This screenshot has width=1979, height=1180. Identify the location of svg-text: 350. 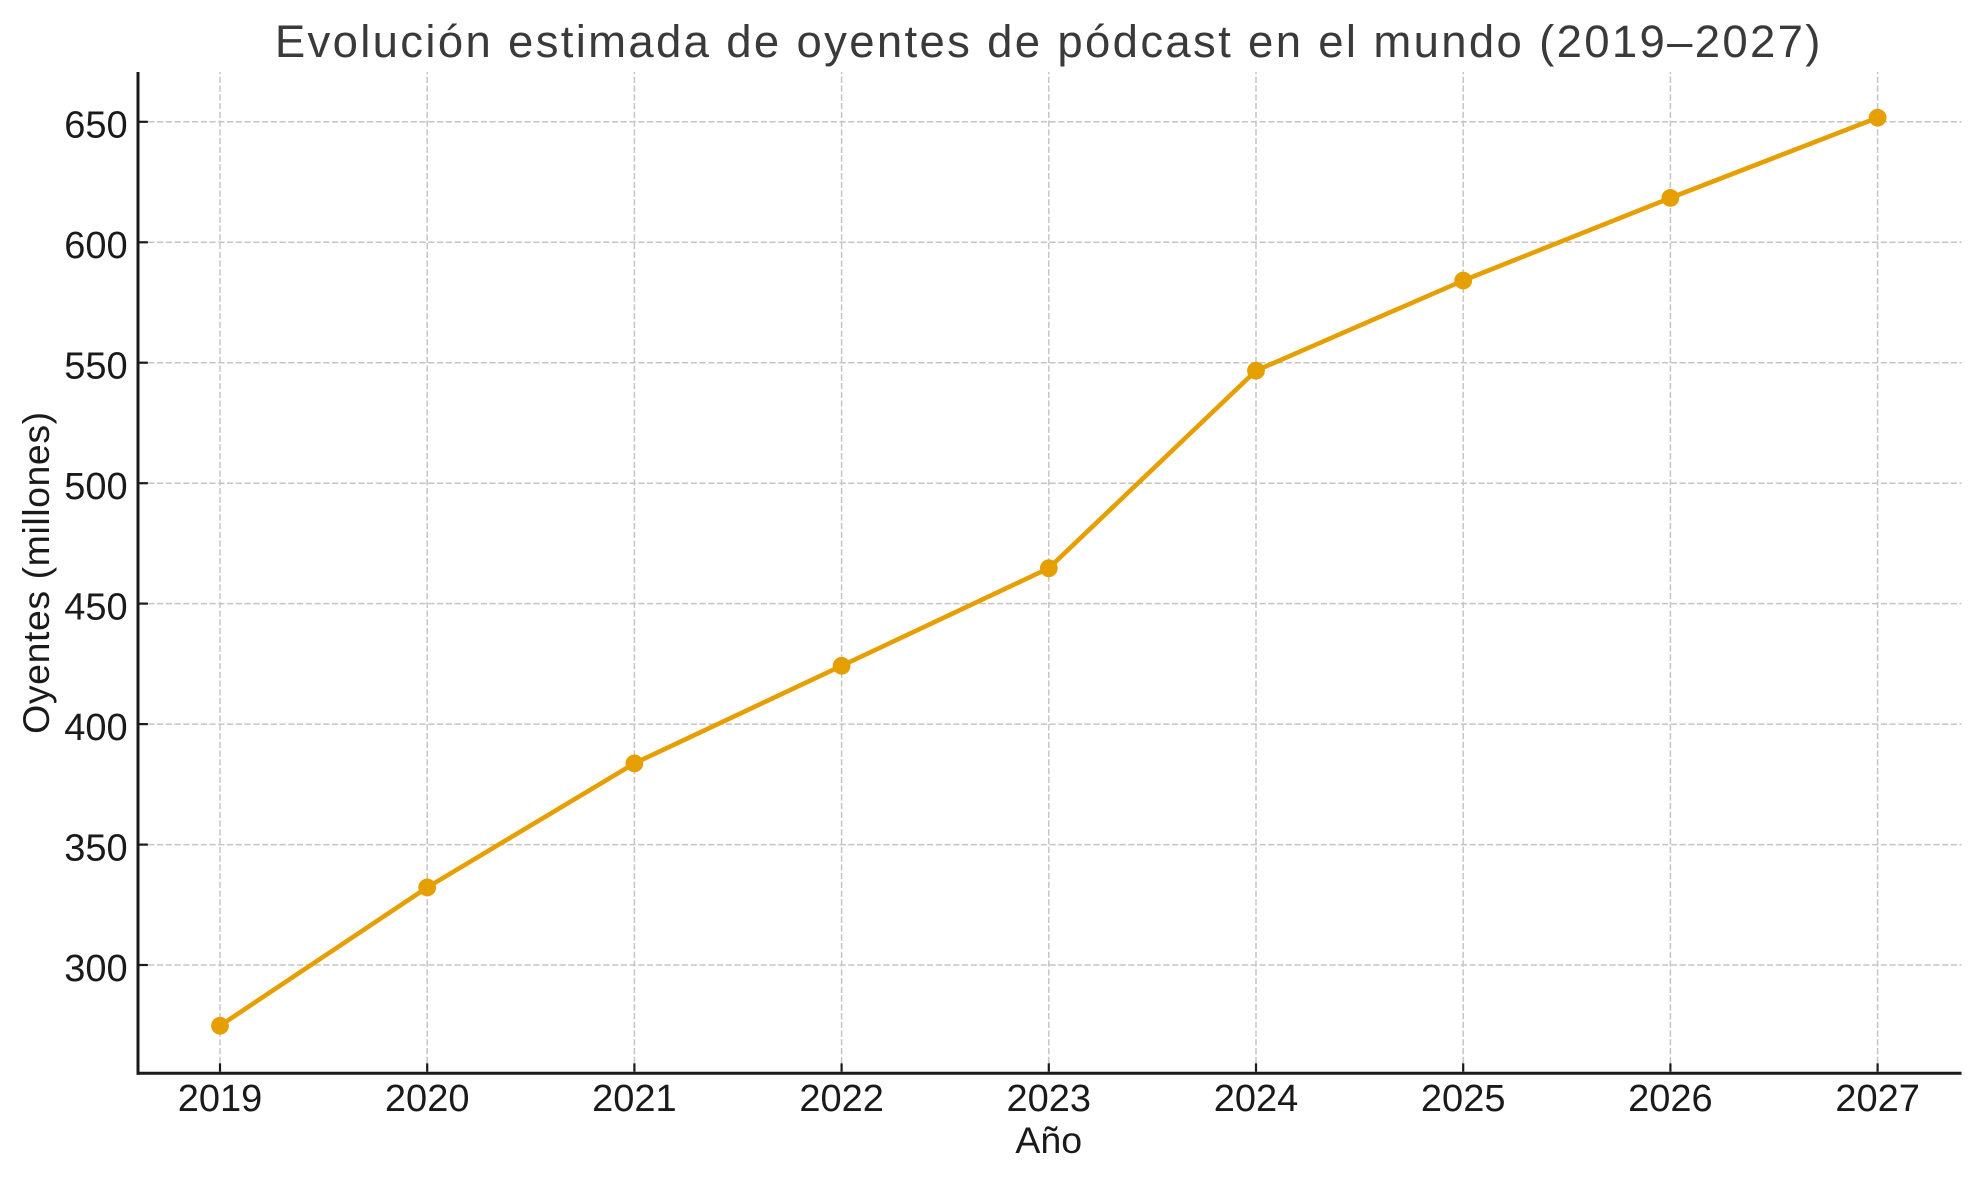
(95, 849).